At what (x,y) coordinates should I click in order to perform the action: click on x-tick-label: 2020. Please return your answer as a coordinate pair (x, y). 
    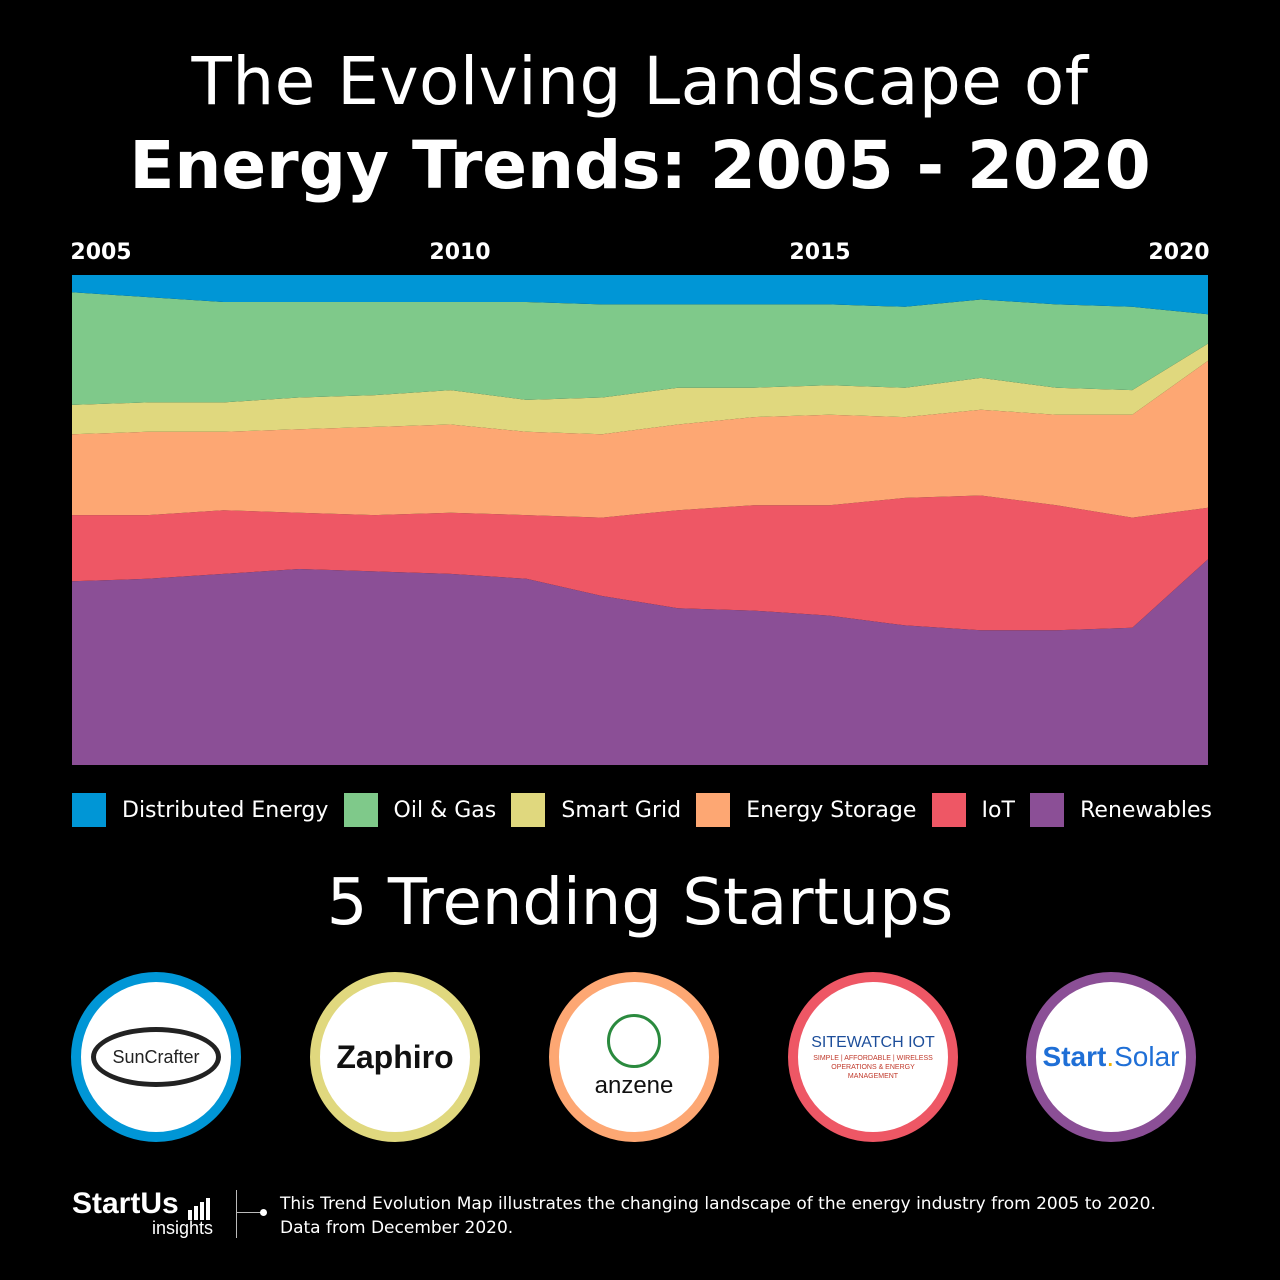
    Looking at the image, I should click on (1179, 252).